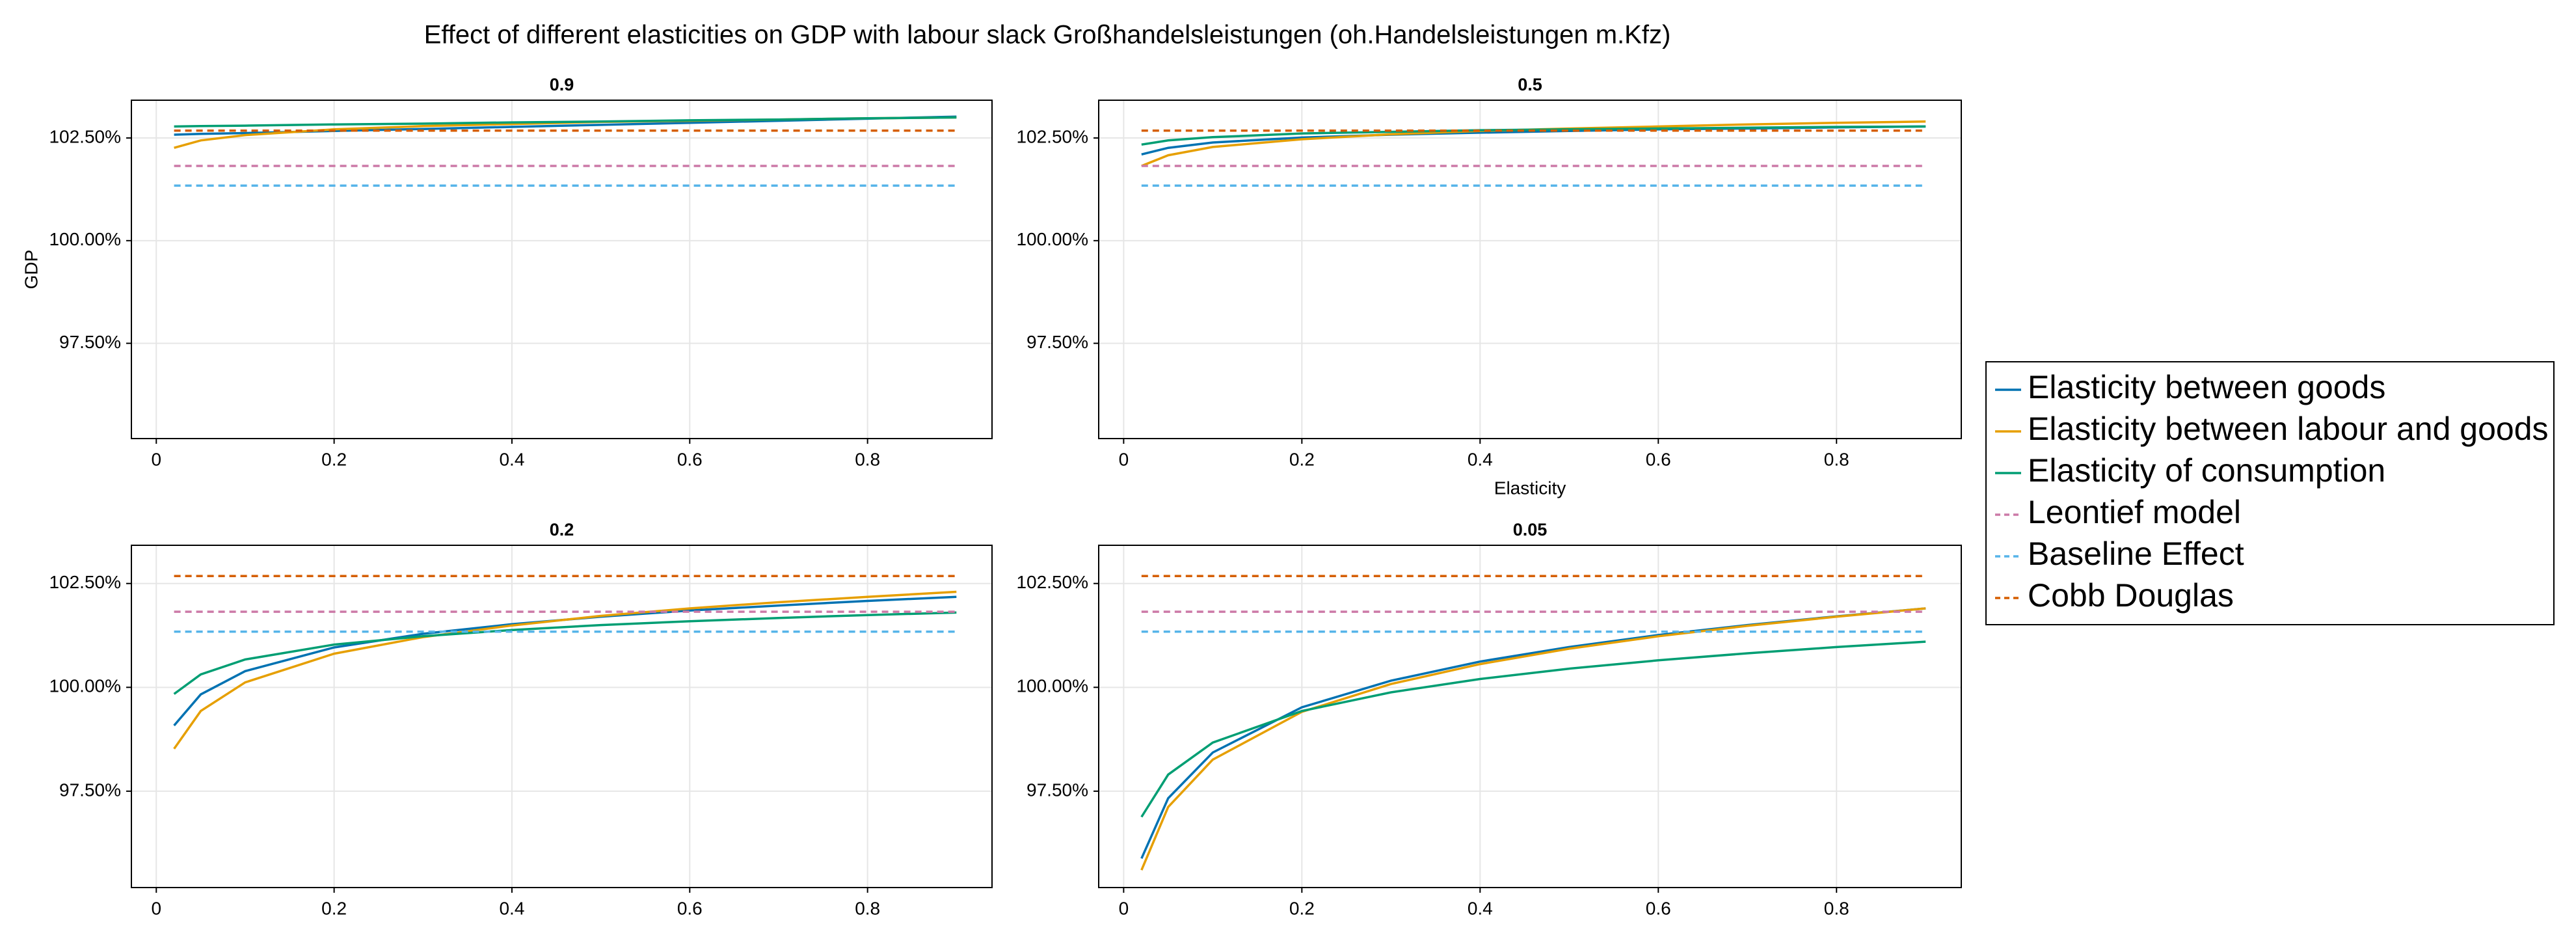  I want to click on panel-title: 0.2, so click(562, 530).